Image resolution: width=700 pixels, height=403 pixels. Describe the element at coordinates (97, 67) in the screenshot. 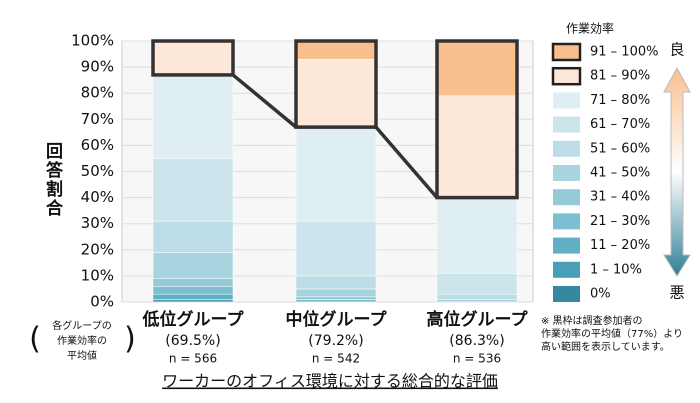

I see `y-tick-label: 90%` at that location.